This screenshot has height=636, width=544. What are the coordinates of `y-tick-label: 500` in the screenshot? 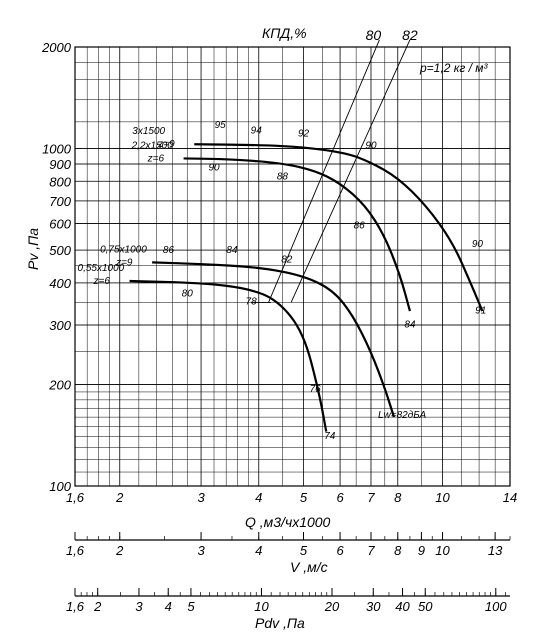 It's located at (60, 250).